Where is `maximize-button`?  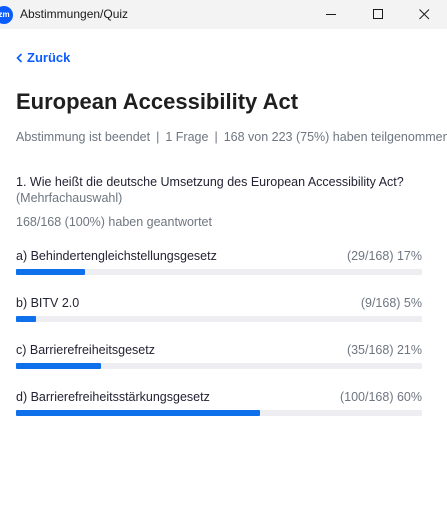
maximize-button is located at coordinates (378, 14).